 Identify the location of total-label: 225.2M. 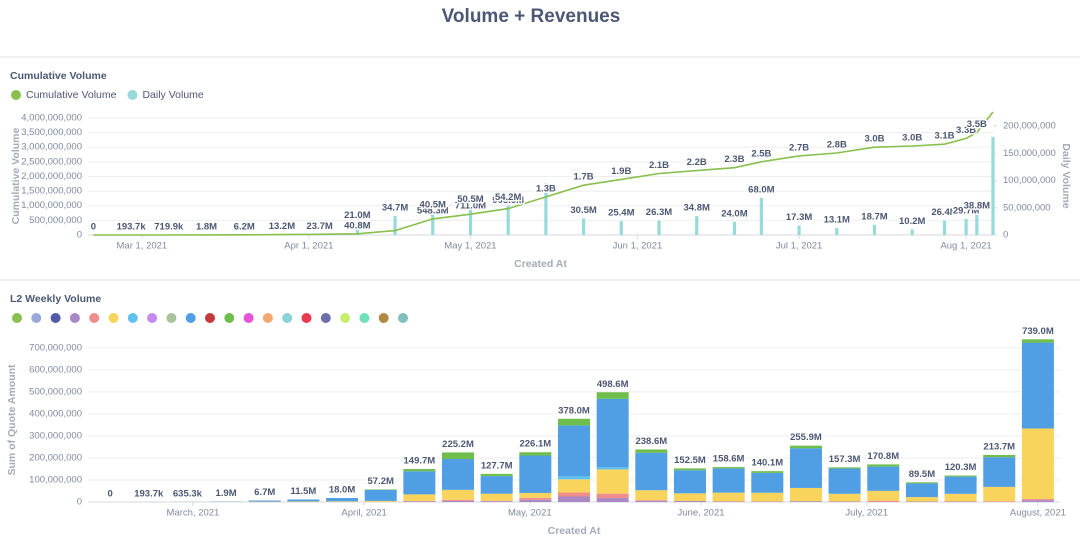
(458, 444).